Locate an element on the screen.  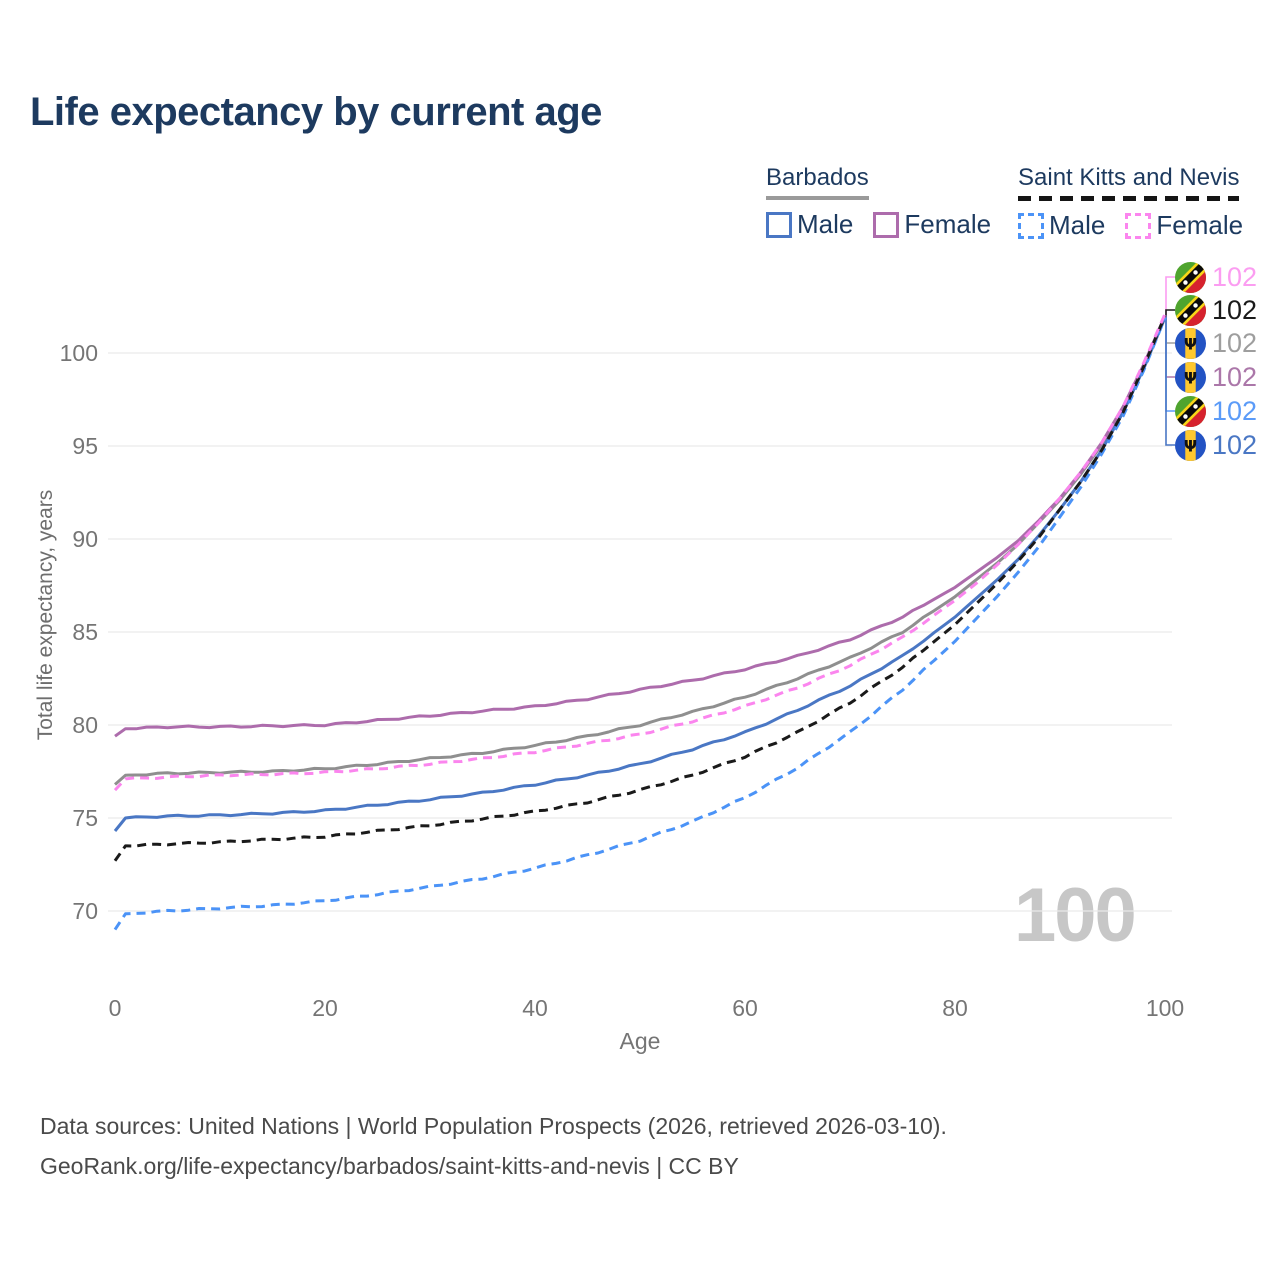
y-tick-label: 80 is located at coordinates (85, 725).